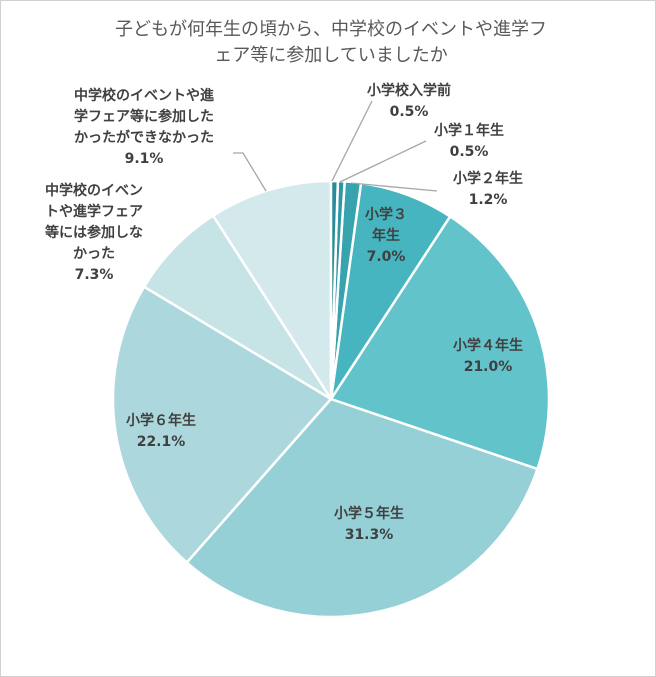  Describe the element at coordinates (144, 159) in the screenshot. I see `value-label: 9.1%` at that location.